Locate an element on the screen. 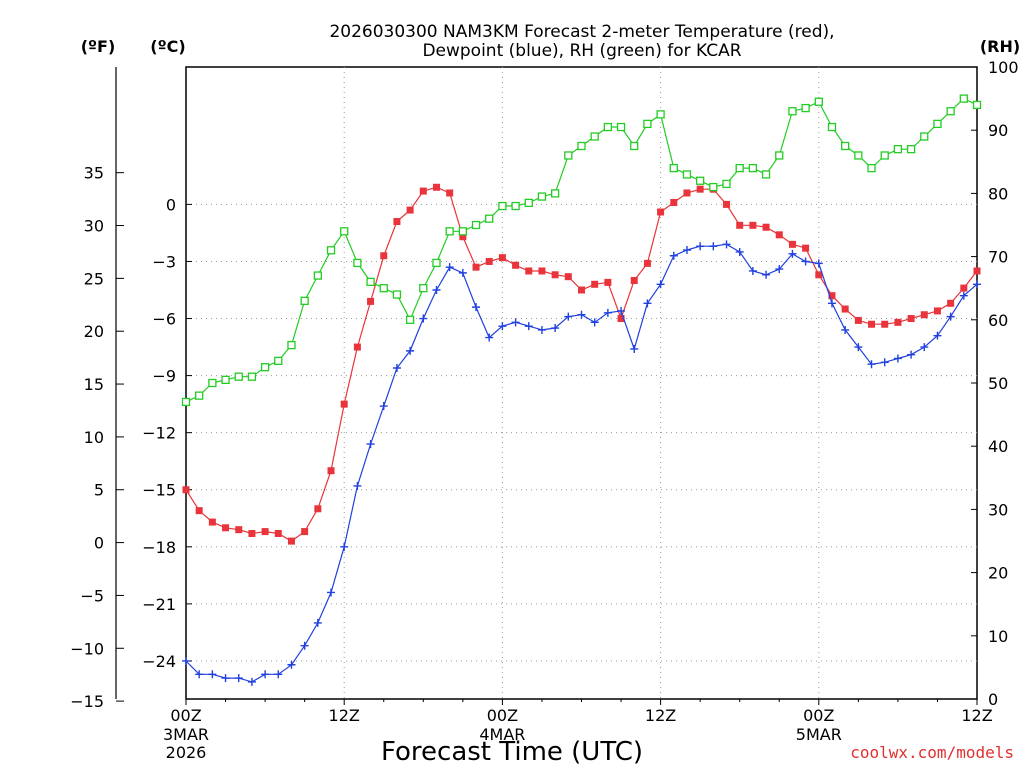  rh-tick-label: 90 is located at coordinates (998, 130).